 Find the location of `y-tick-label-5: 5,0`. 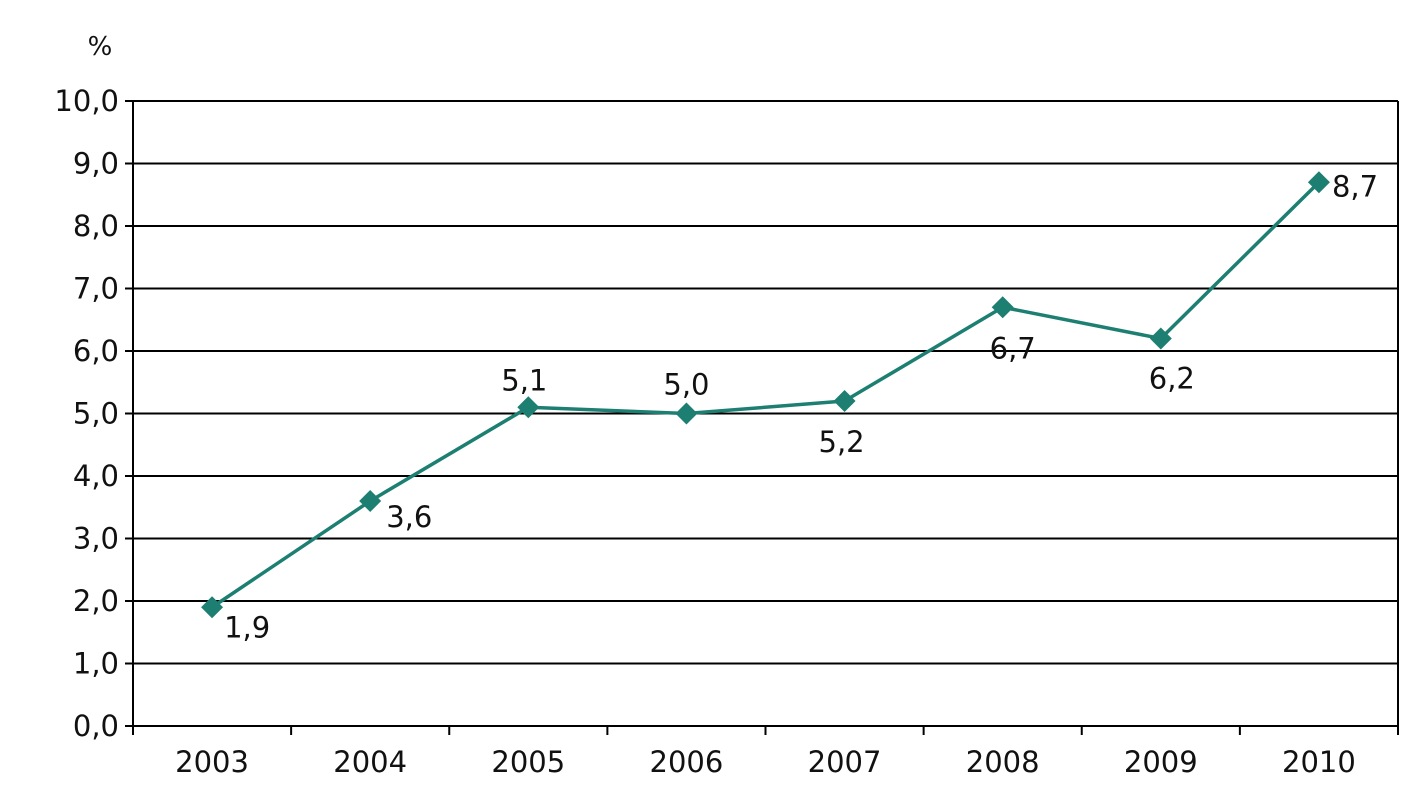

y-tick-label-5: 5,0 is located at coordinates (96, 414).